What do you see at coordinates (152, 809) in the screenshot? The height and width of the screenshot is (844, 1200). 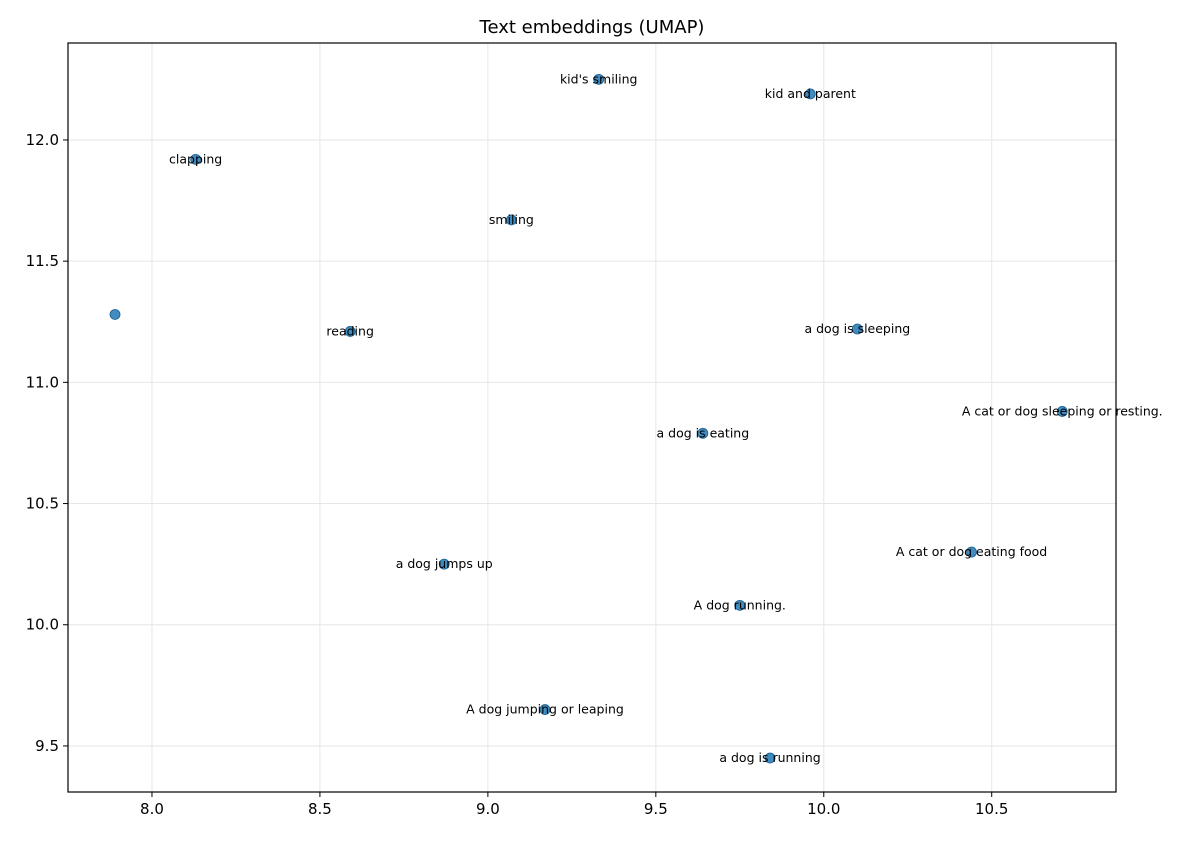 I see `x-tick-label: 8.0` at bounding box center [152, 809].